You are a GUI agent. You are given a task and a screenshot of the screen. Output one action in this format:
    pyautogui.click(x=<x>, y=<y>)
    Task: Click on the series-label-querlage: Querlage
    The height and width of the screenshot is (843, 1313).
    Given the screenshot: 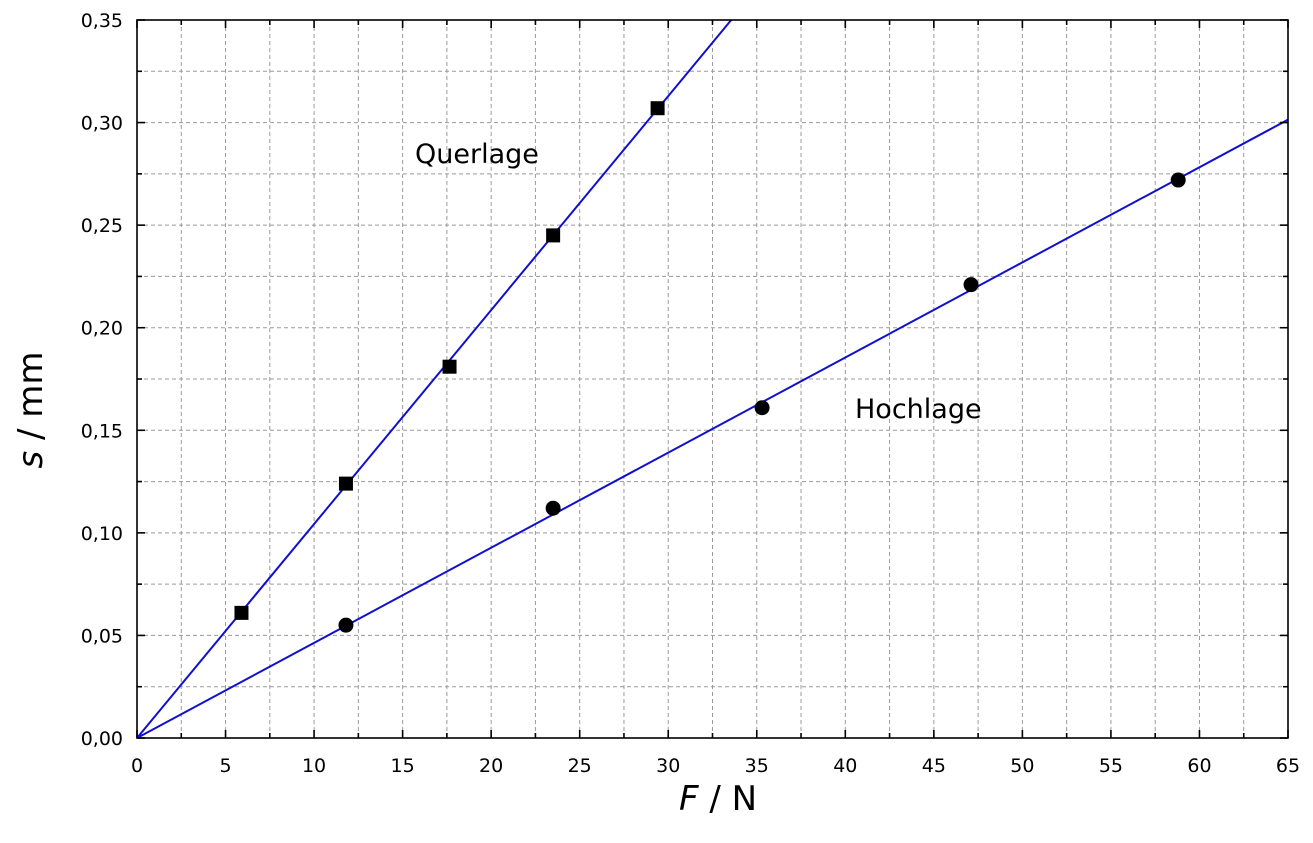 What is the action you would take?
    pyautogui.click(x=477, y=154)
    